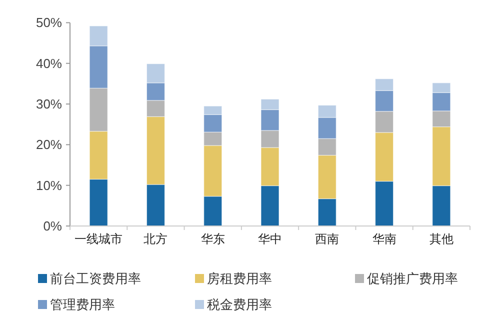  What do you see at coordinates (412, 278) in the screenshot?
I see `legend-label: 促销推广费用率` at bounding box center [412, 278].